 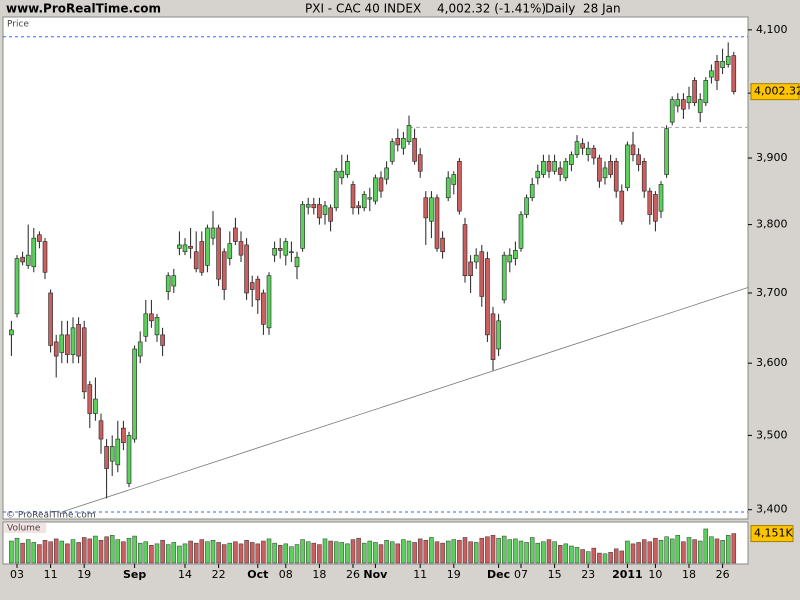 What do you see at coordinates (521, 574) in the screenshot?
I see `x-tick-label: 07` at bounding box center [521, 574].